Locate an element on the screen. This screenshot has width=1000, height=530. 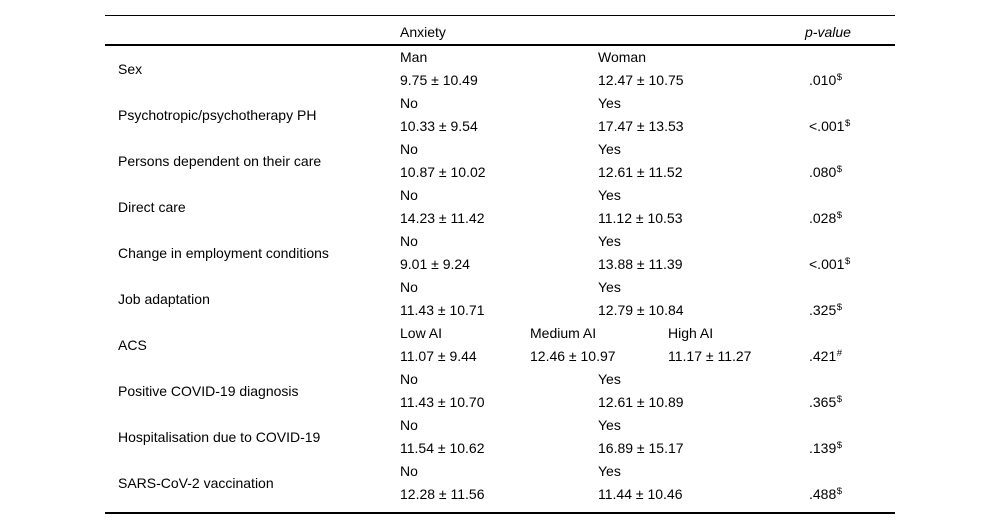
p-value-test-marker: # is located at coordinates (839, 353).